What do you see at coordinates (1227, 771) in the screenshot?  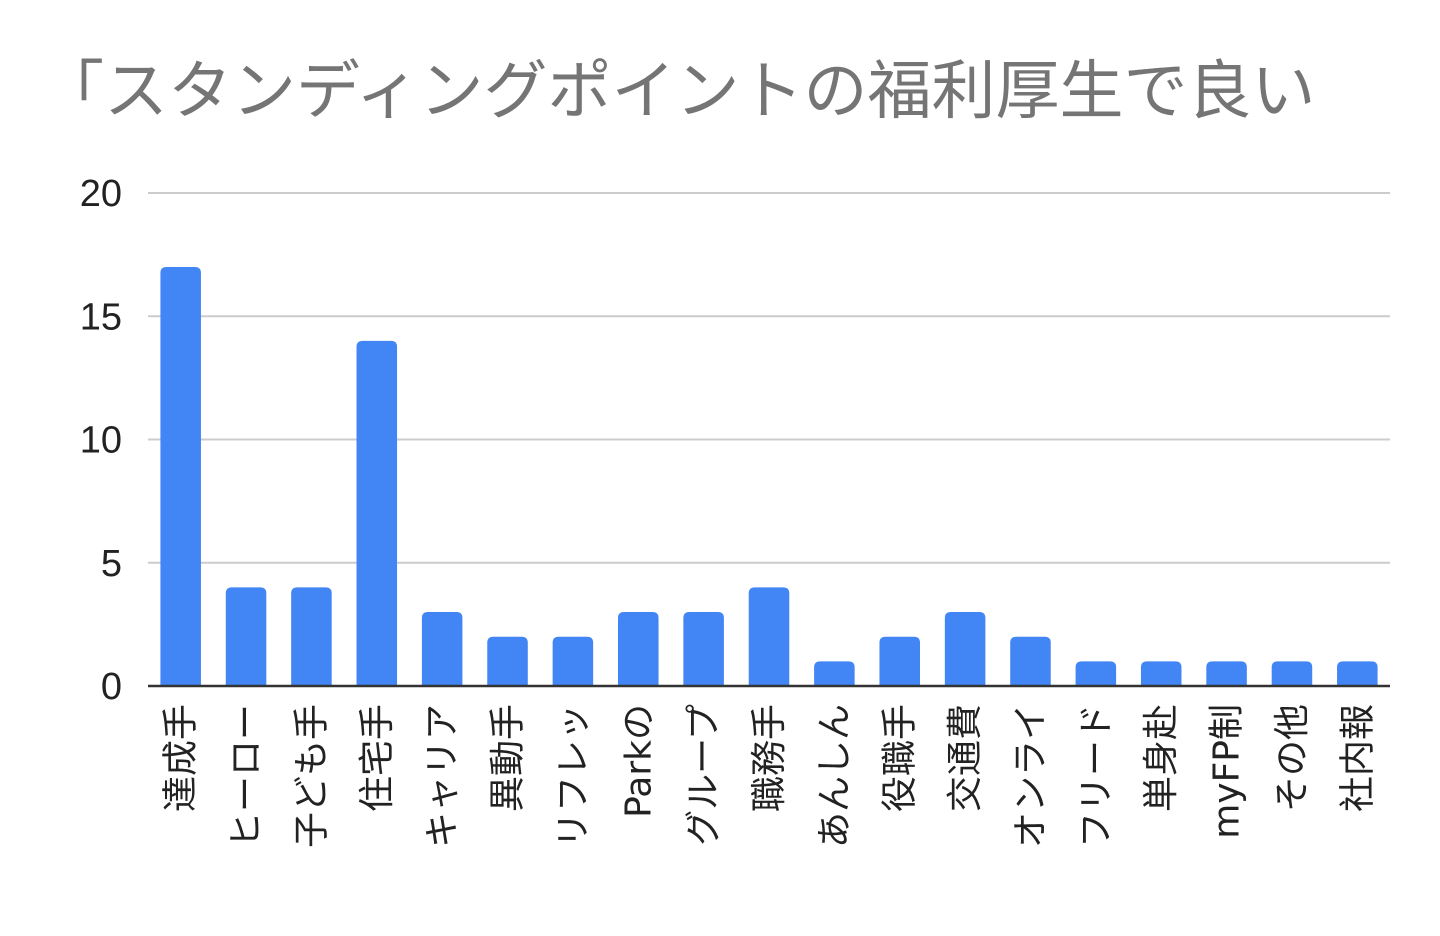 I see `x-tick-label-16: myFP制` at bounding box center [1227, 771].